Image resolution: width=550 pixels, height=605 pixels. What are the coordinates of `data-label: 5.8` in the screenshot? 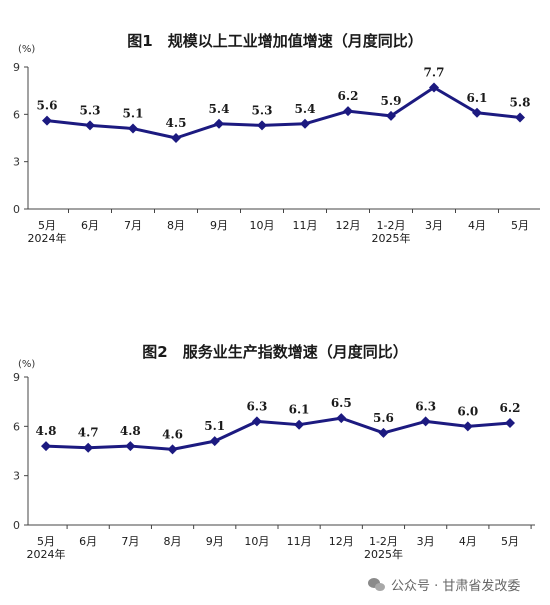 It's located at (520, 102).